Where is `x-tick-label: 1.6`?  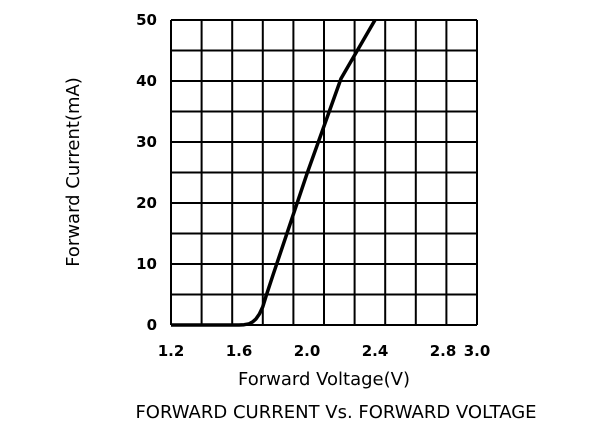
x-tick-label: 1.6 is located at coordinates (239, 351).